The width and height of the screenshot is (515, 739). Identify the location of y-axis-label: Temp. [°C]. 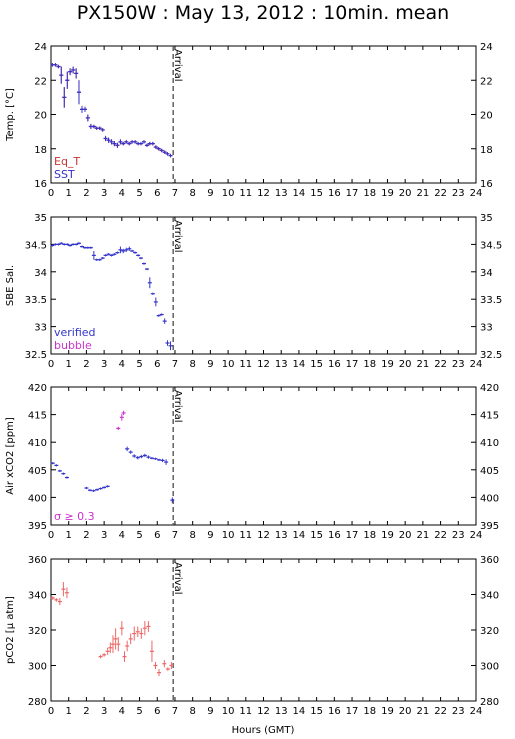
(10, 115).